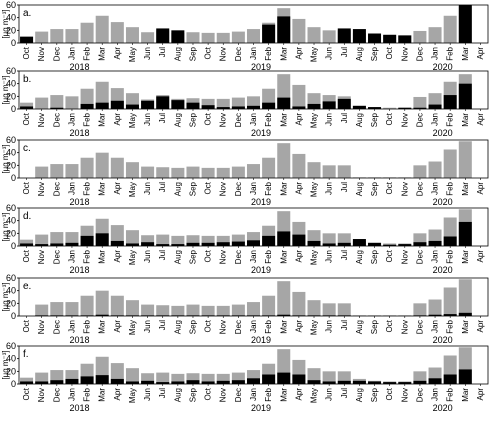 The width and height of the screenshot is (496, 425). What do you see at coordinates (419, 395) in the screenshot?
I see `x-tick-label-6-27: Dec` at bounding box center [419, 395].